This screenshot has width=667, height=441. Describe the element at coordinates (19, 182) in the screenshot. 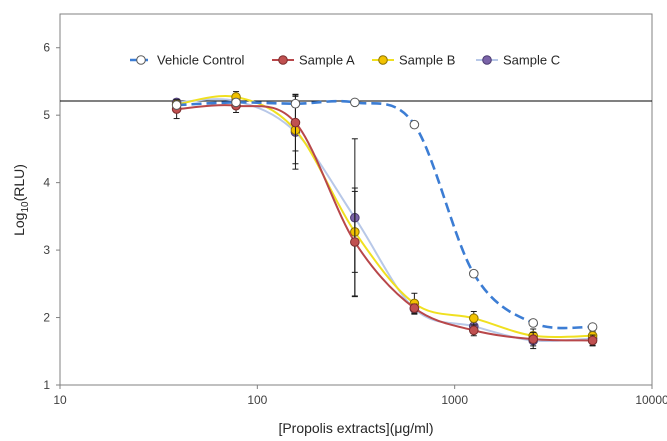

I see `y-axis-title-tail: (RLU)` at that location.